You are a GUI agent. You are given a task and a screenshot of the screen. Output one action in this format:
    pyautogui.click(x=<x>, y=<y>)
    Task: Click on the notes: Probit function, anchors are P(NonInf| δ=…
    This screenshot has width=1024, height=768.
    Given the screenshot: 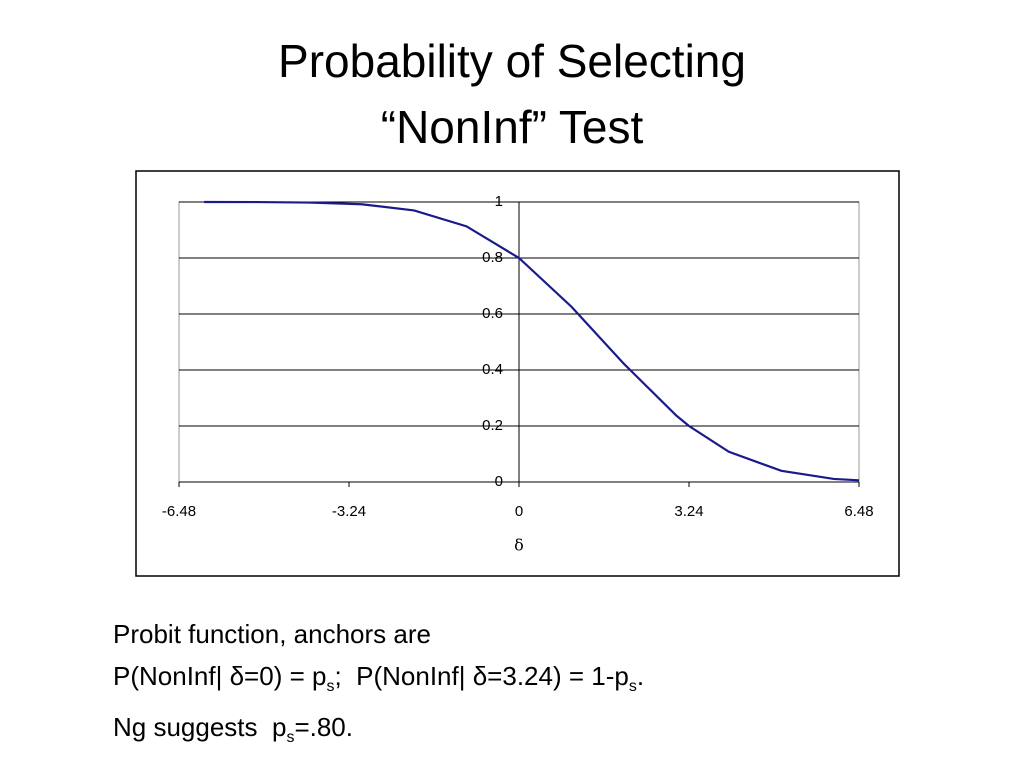 What is the action you would take?
    pyautogui.click(x=378, y=686)
    